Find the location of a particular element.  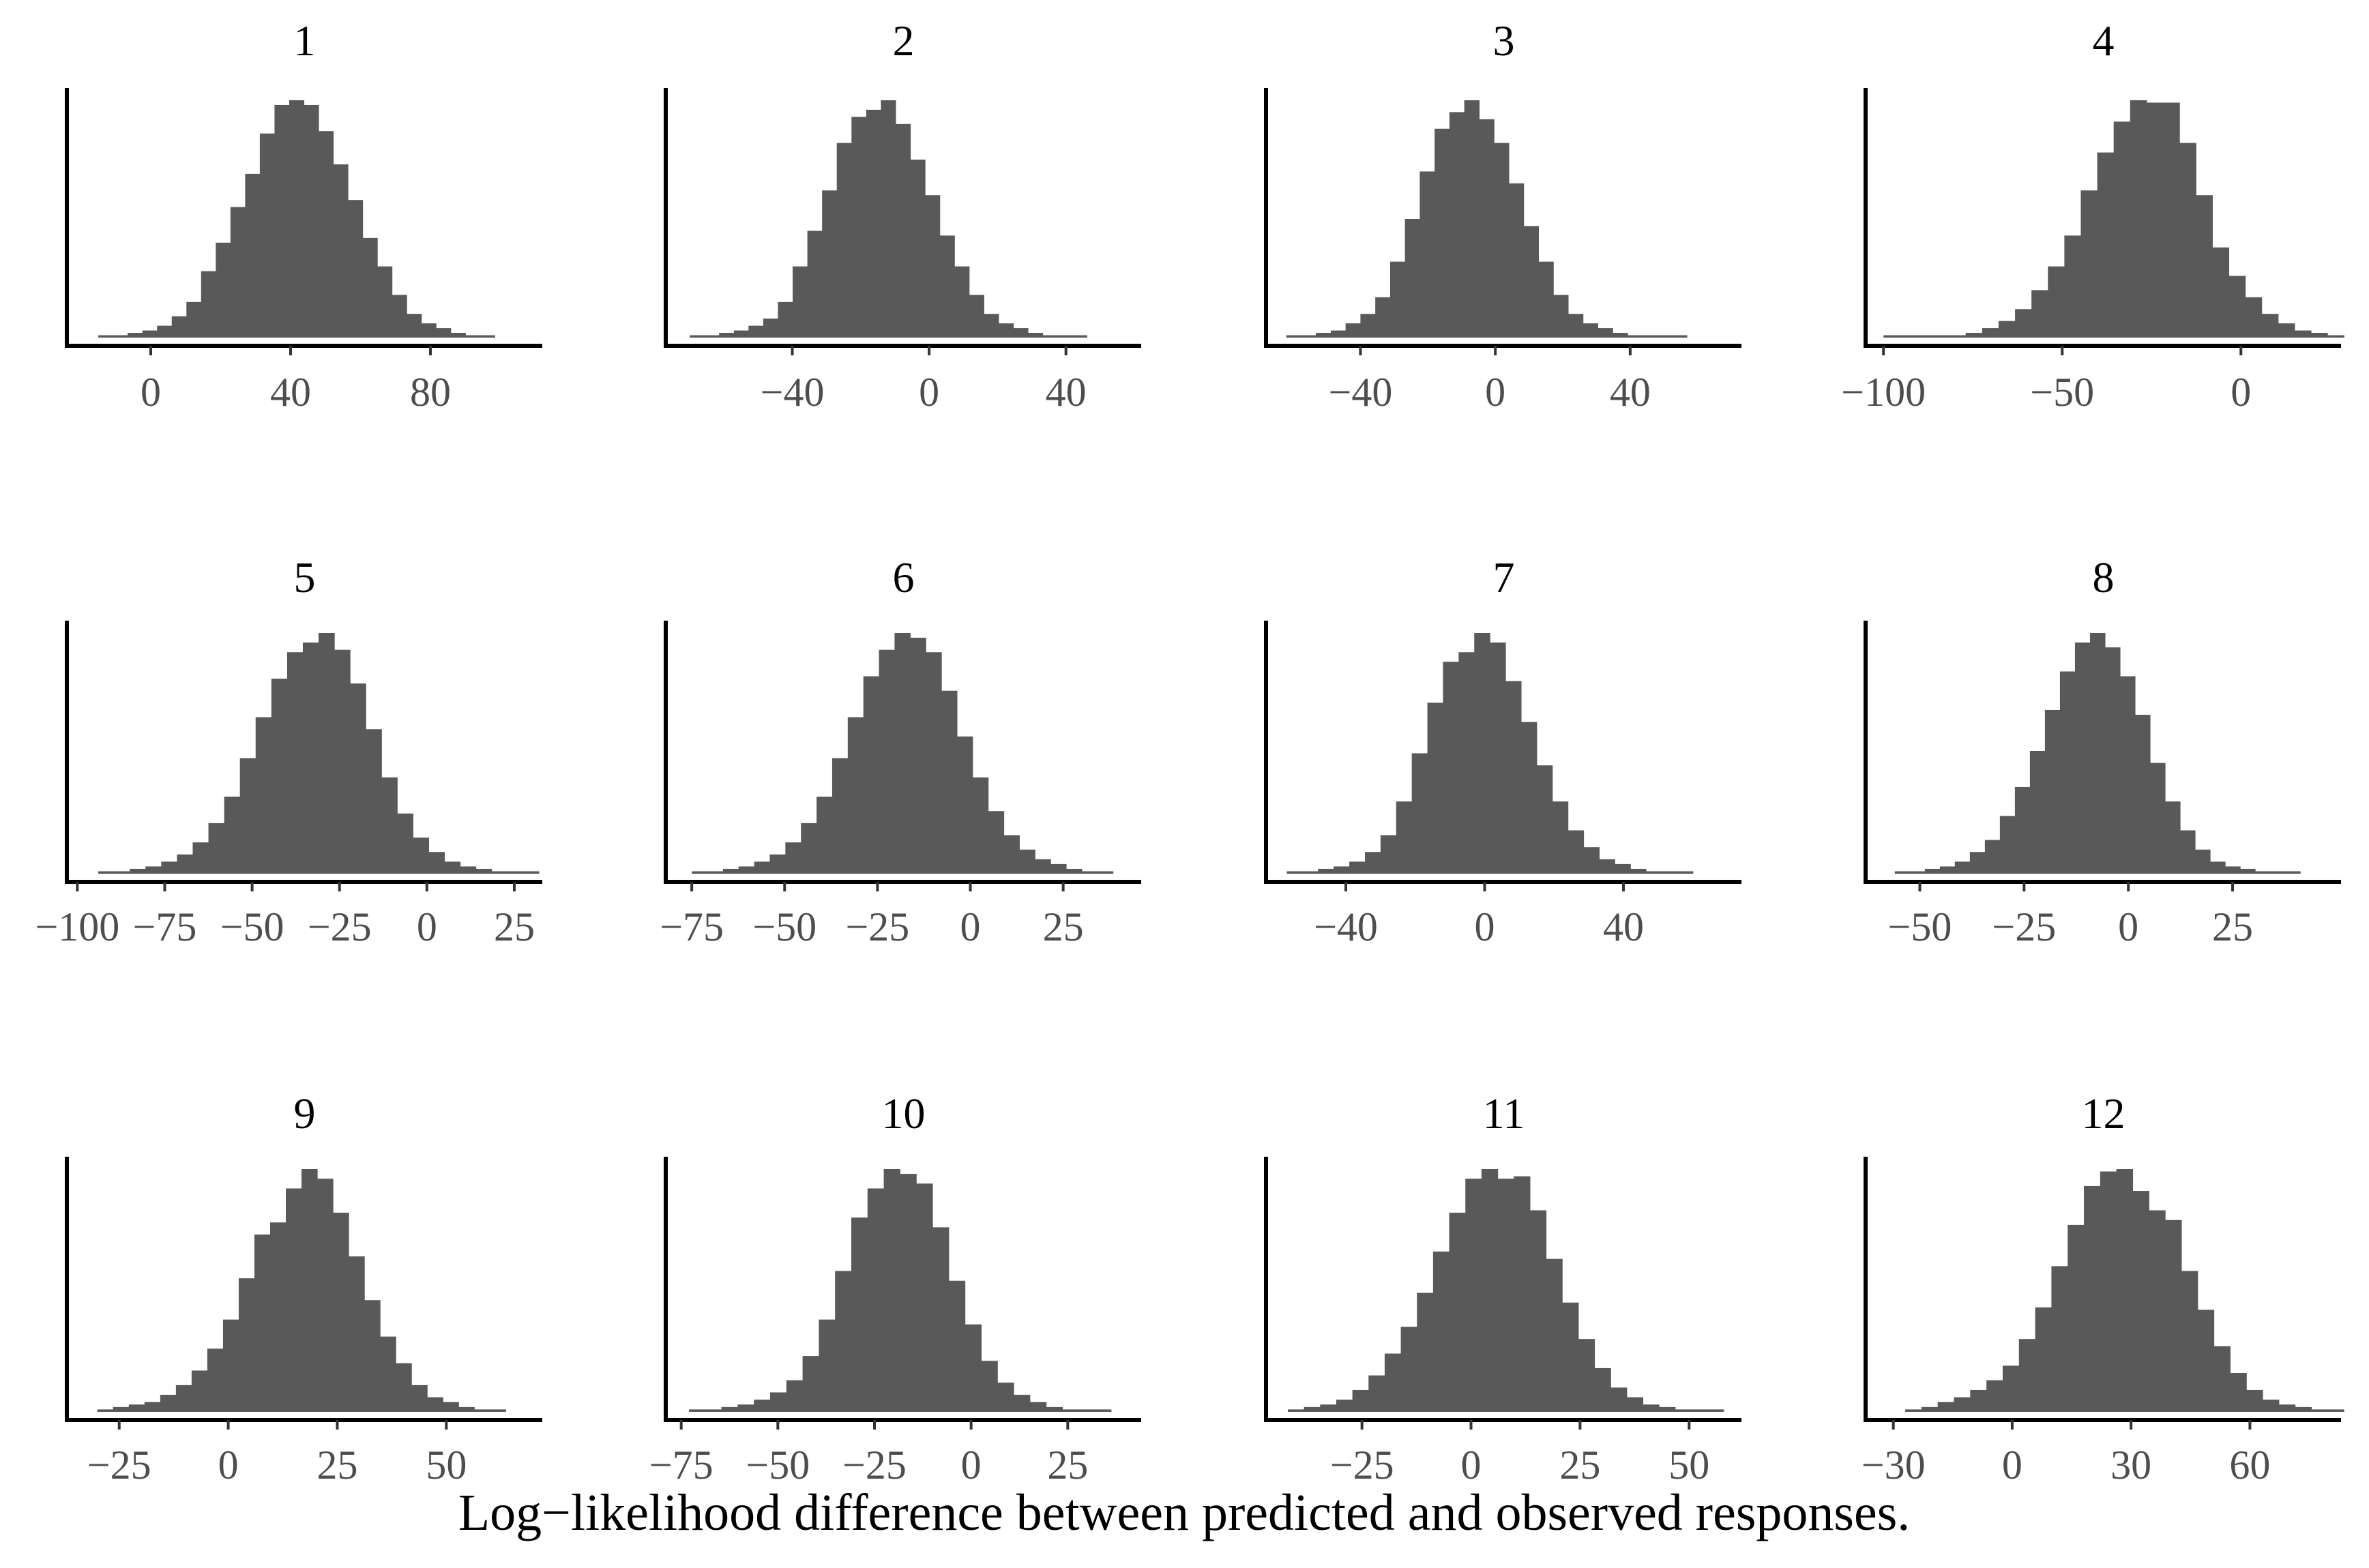

x-tick-label: −25 is located at coordinates (874, 1465).